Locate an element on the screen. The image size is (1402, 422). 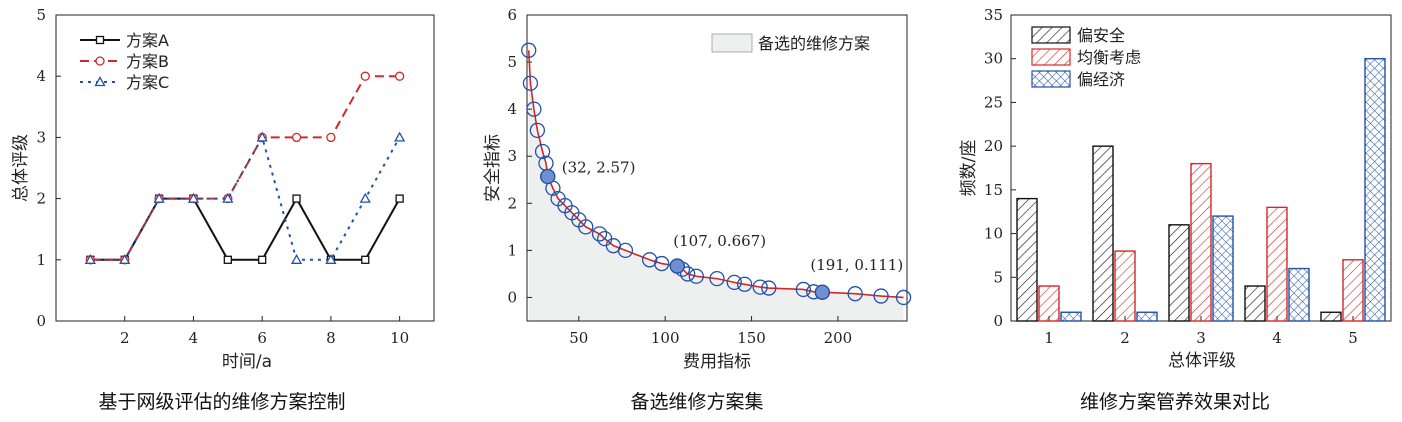
chart3-ytick-label: 5 is located at coordinates (998, 277).